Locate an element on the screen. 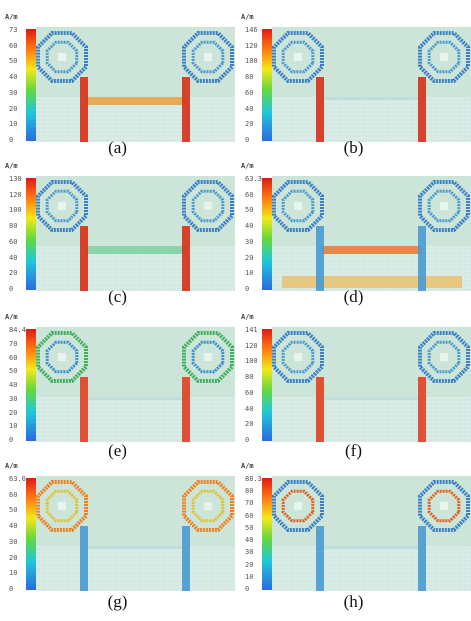 This screenshot has width=471, height=621. field-panel: A/m 84.4 70 60 50 40 30 20 10 0 is located at coordinates (117, 390).